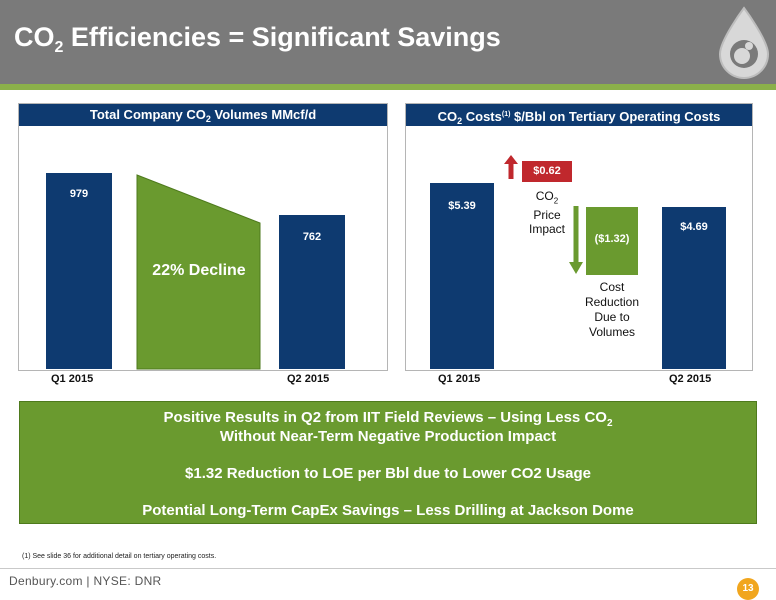 This screenshot has width=776, height=600. Describe the element at coordinates (748, 589) in the screenshot. I see `page-number: 13` at that location.